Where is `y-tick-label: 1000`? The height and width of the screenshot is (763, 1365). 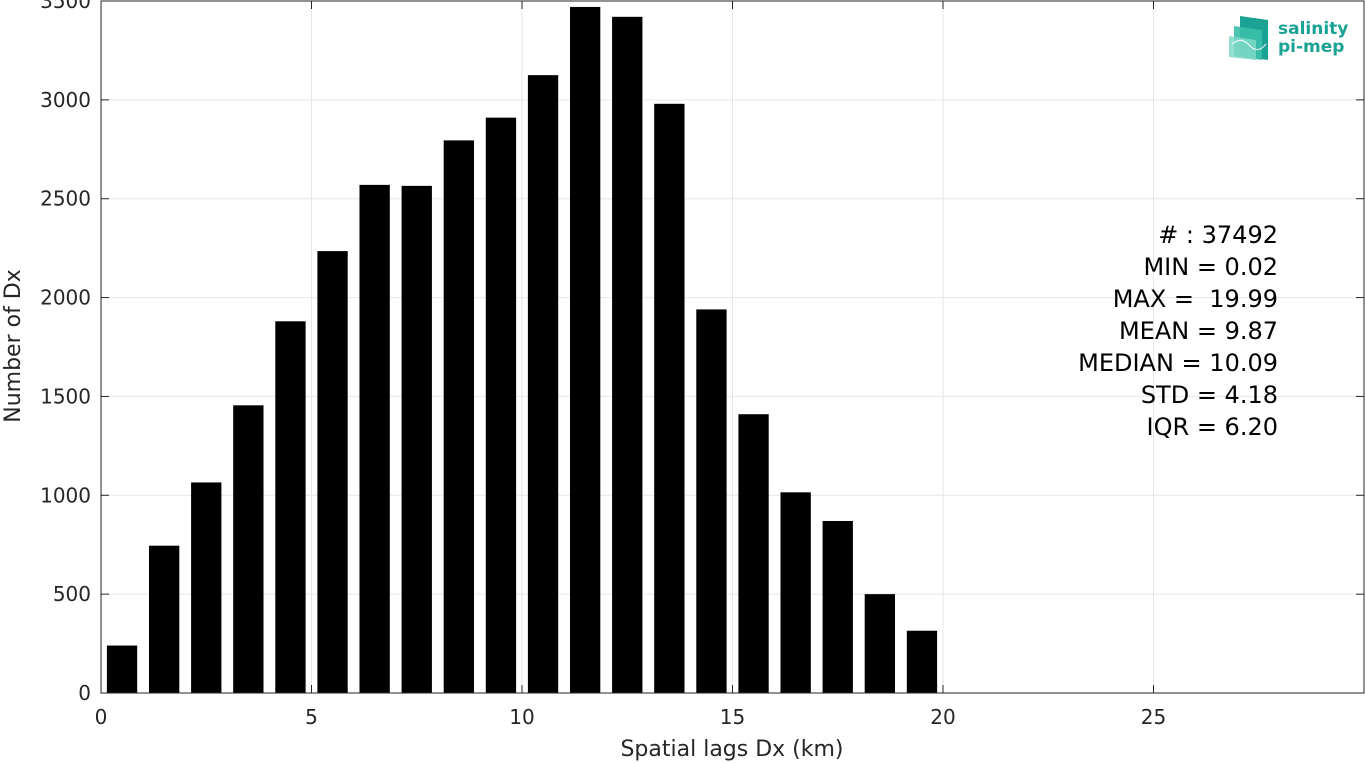
y-tick-label: 1000 is located at coordinates (65, 495).